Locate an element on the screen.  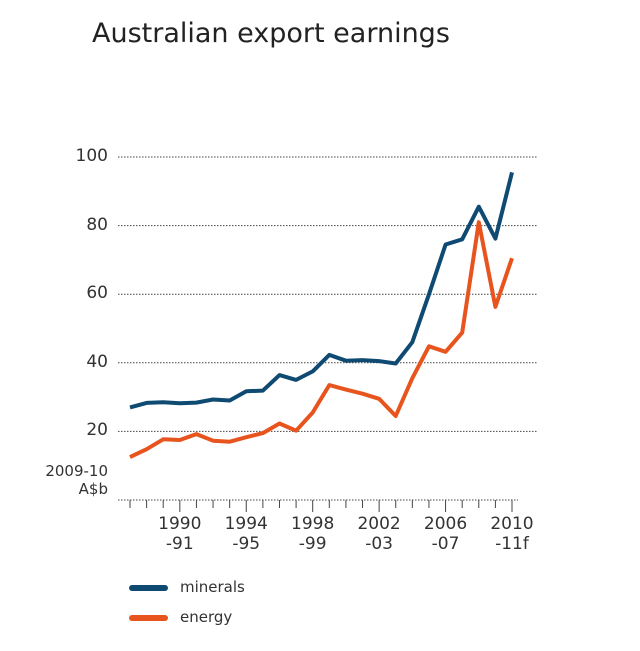
x-tick-label: 2006 -07 is located at coordinates (445, 534).